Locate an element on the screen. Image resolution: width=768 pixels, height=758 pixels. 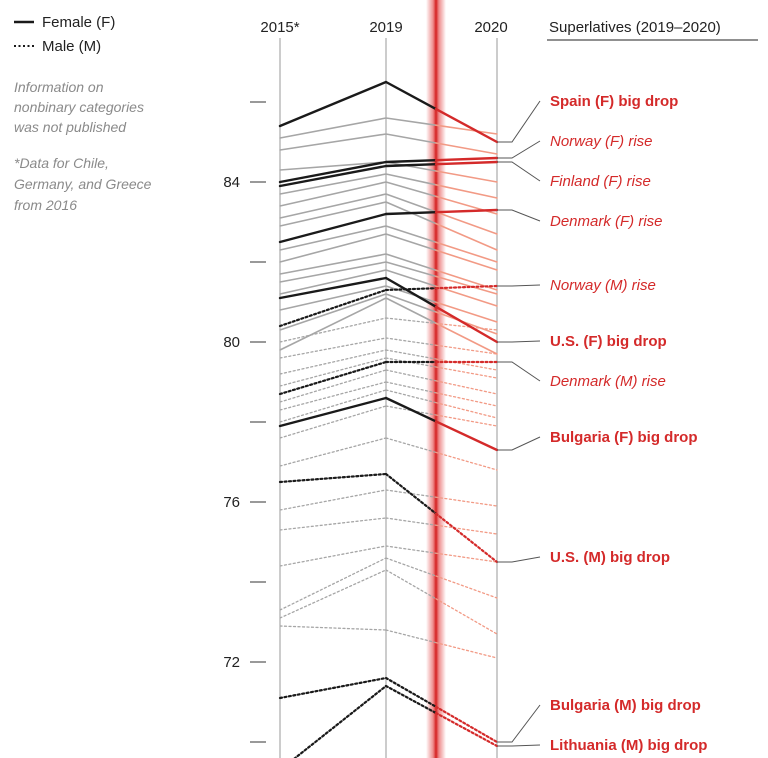
series-finland-f is located at coordinates (388, 174).